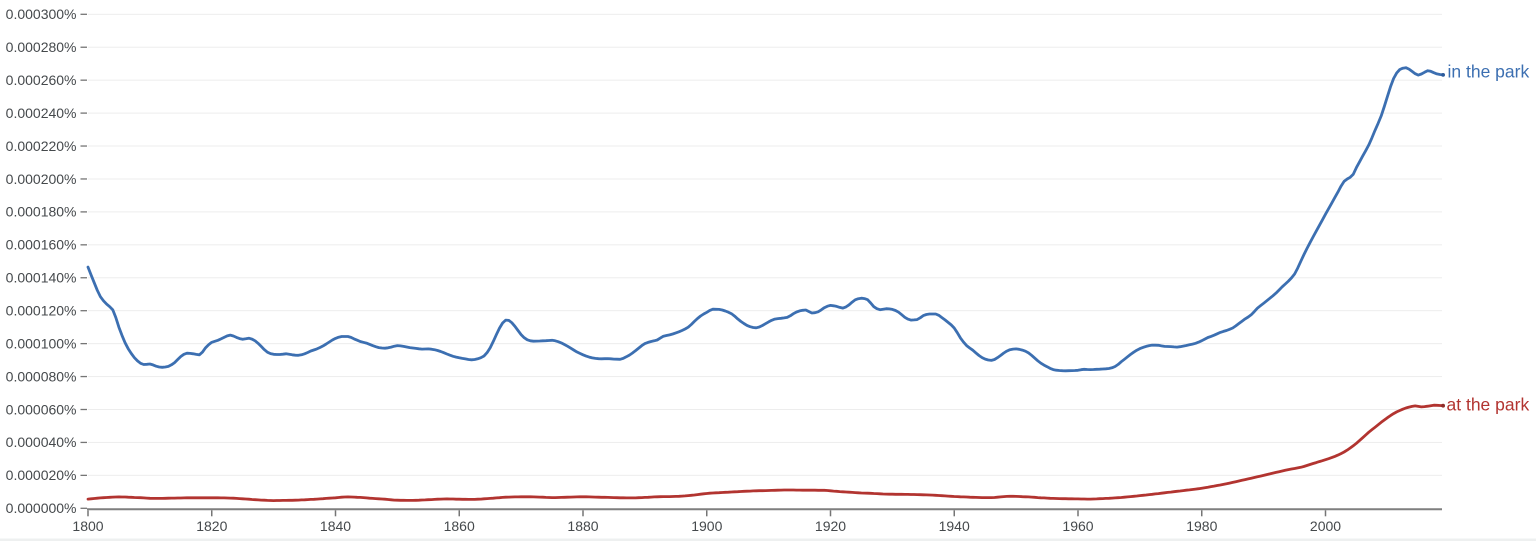 This screenshot has width=1536, height=541. What do you see at coordinates (87, 526) in the screenshot?
I see `svg-text: 1800` at bounding box center [87, 526].